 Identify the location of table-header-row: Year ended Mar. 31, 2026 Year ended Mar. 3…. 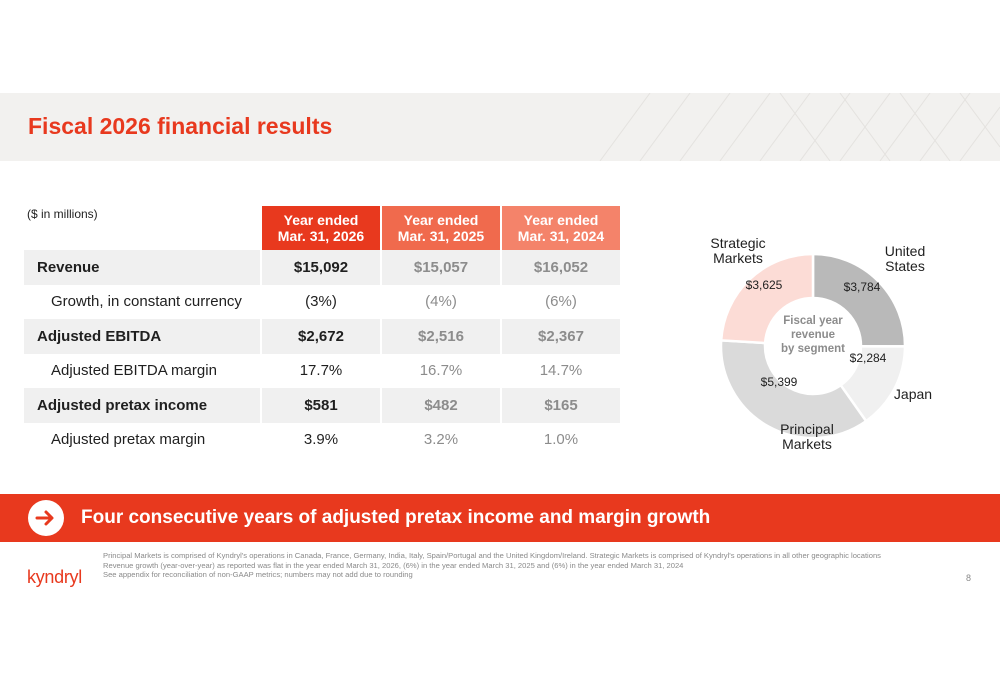
(322, 228).